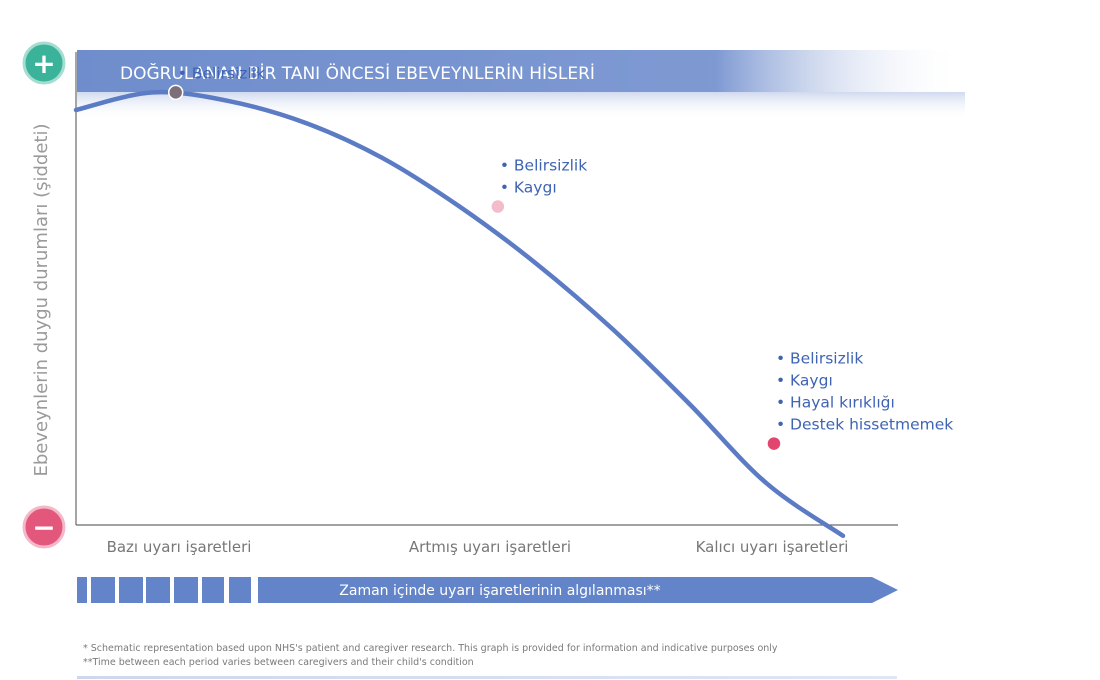 The image size is (1100, 680). What do you see at coordinates (41, 299) in the screenshot?
I see `y-axis-label: Ebeveynlerin duygu durumları (şiddeti)` at bounding box center [41, 299].